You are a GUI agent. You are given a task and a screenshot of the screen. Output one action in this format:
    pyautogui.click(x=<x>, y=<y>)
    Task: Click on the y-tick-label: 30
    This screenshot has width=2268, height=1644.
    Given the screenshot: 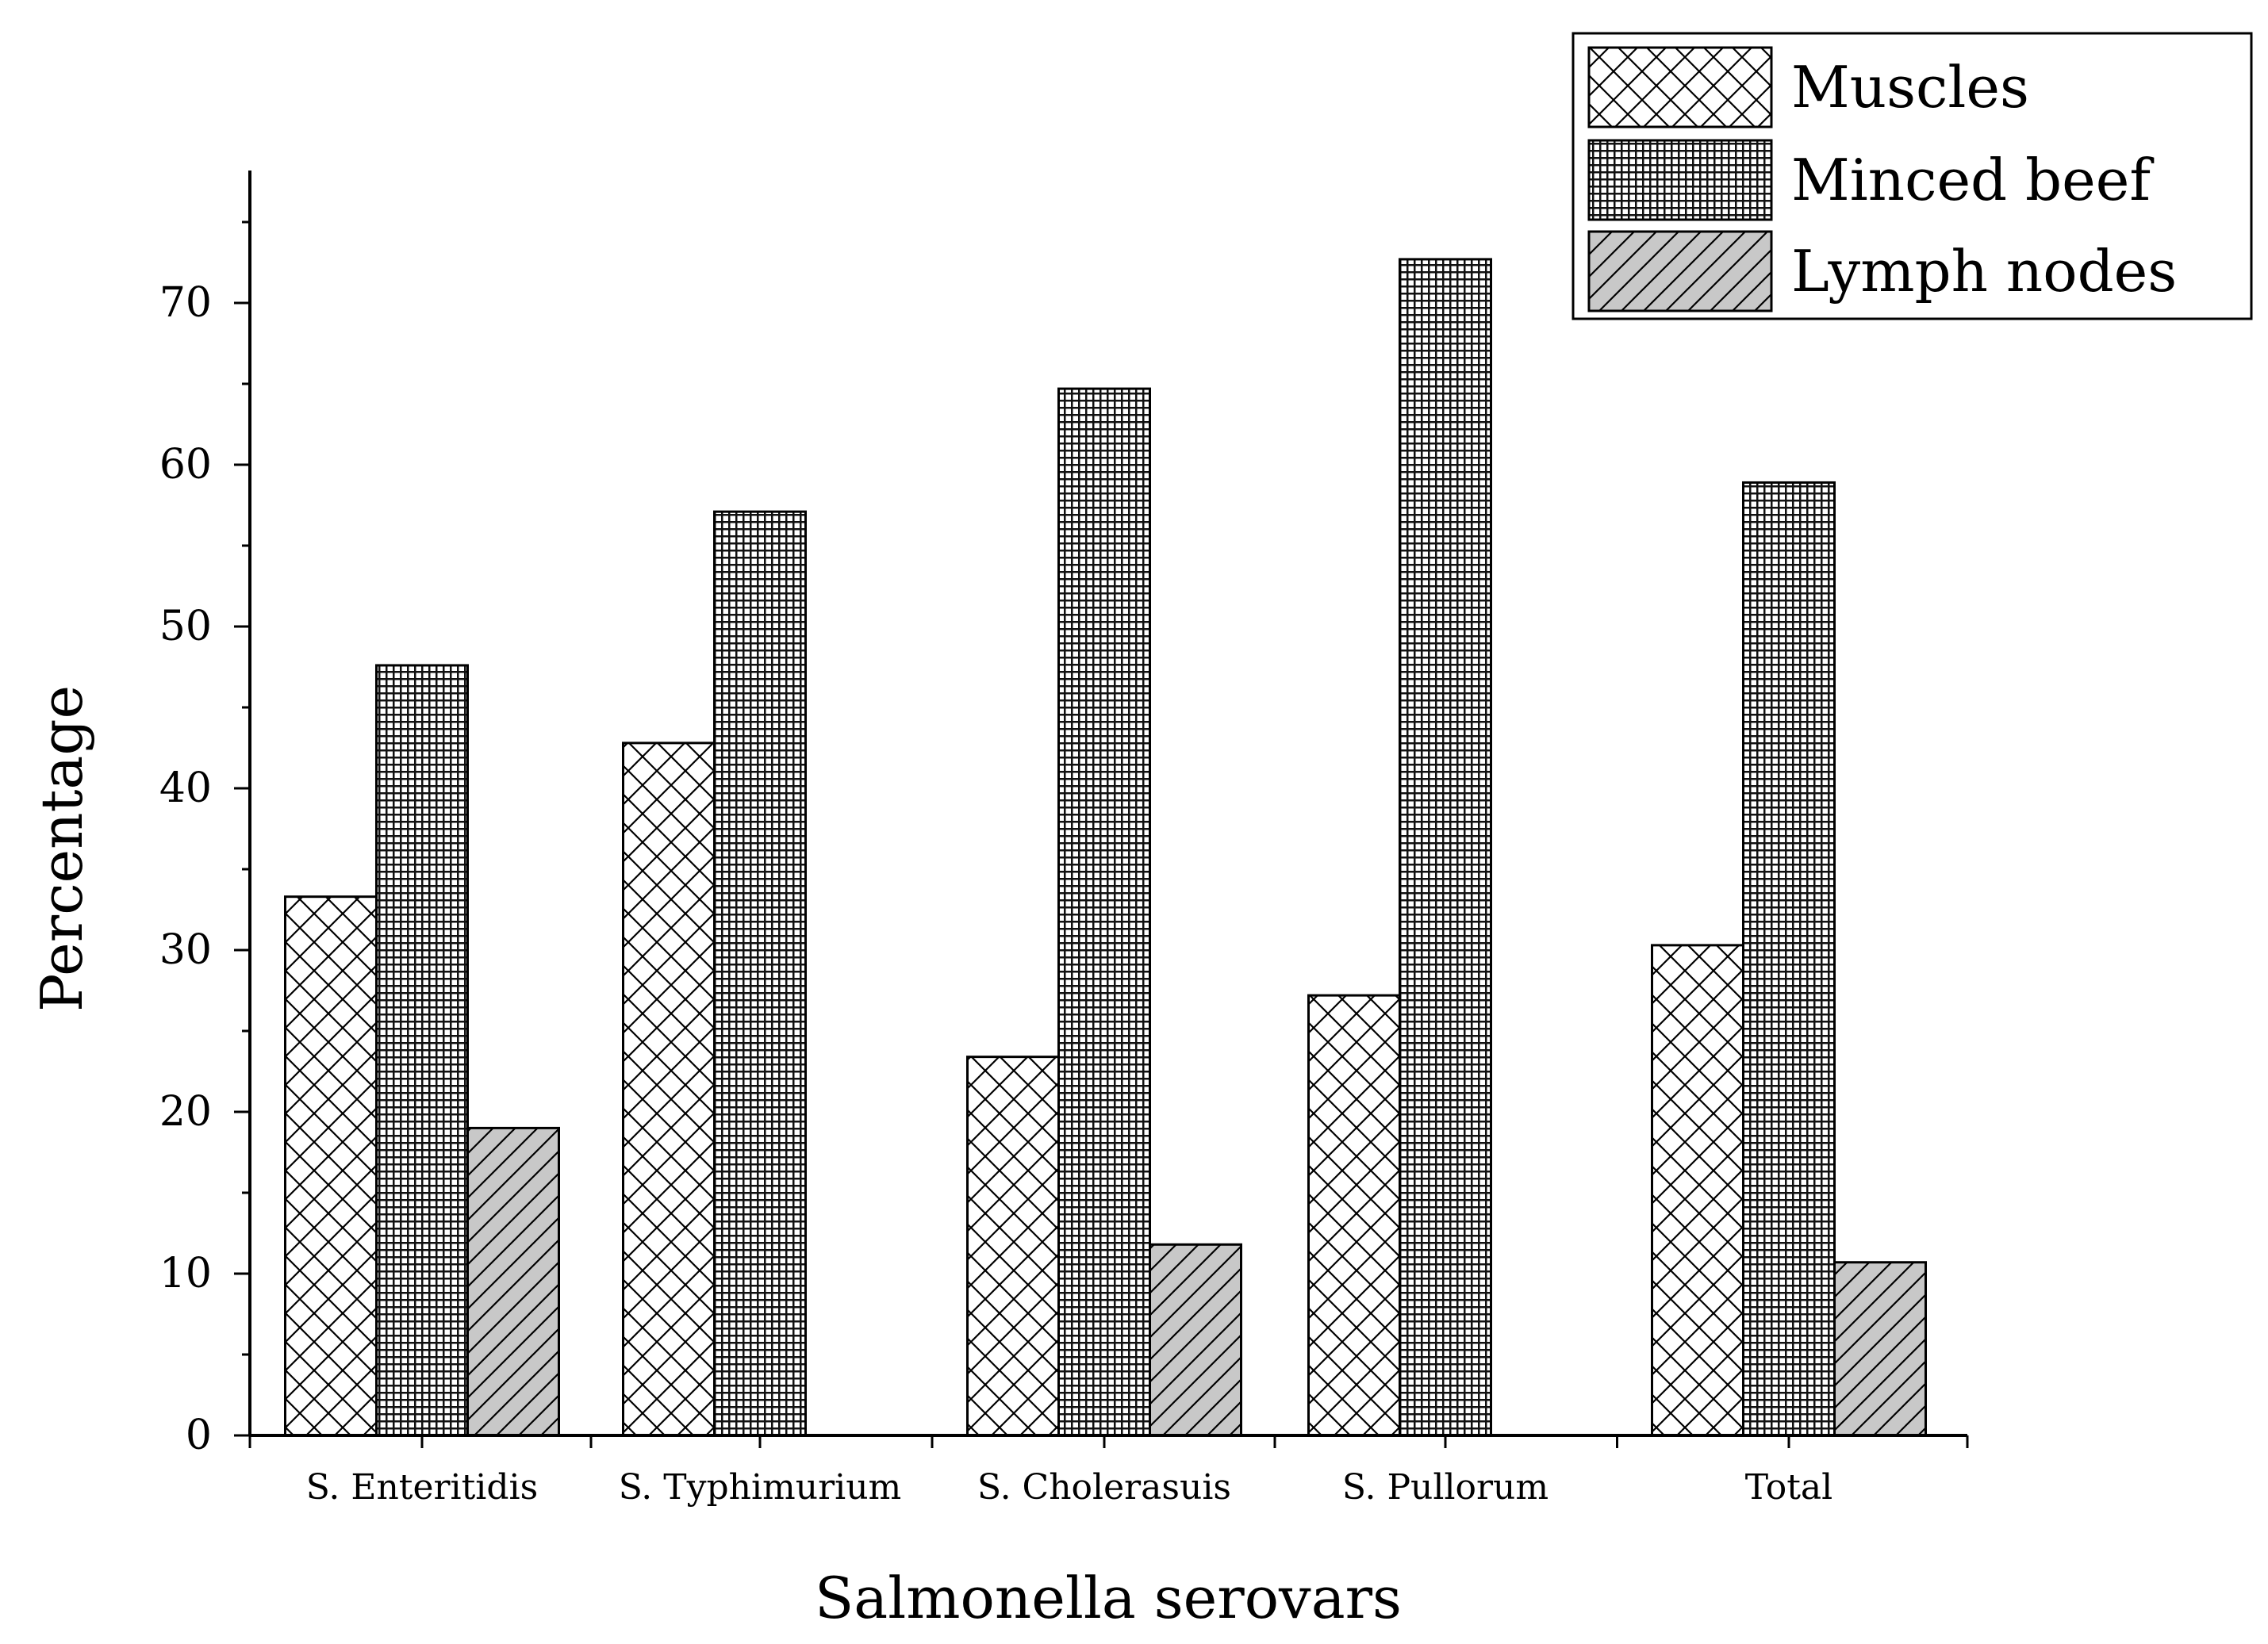 What is the action you would take?
    pyautogui.click(x=186, y=950)
    